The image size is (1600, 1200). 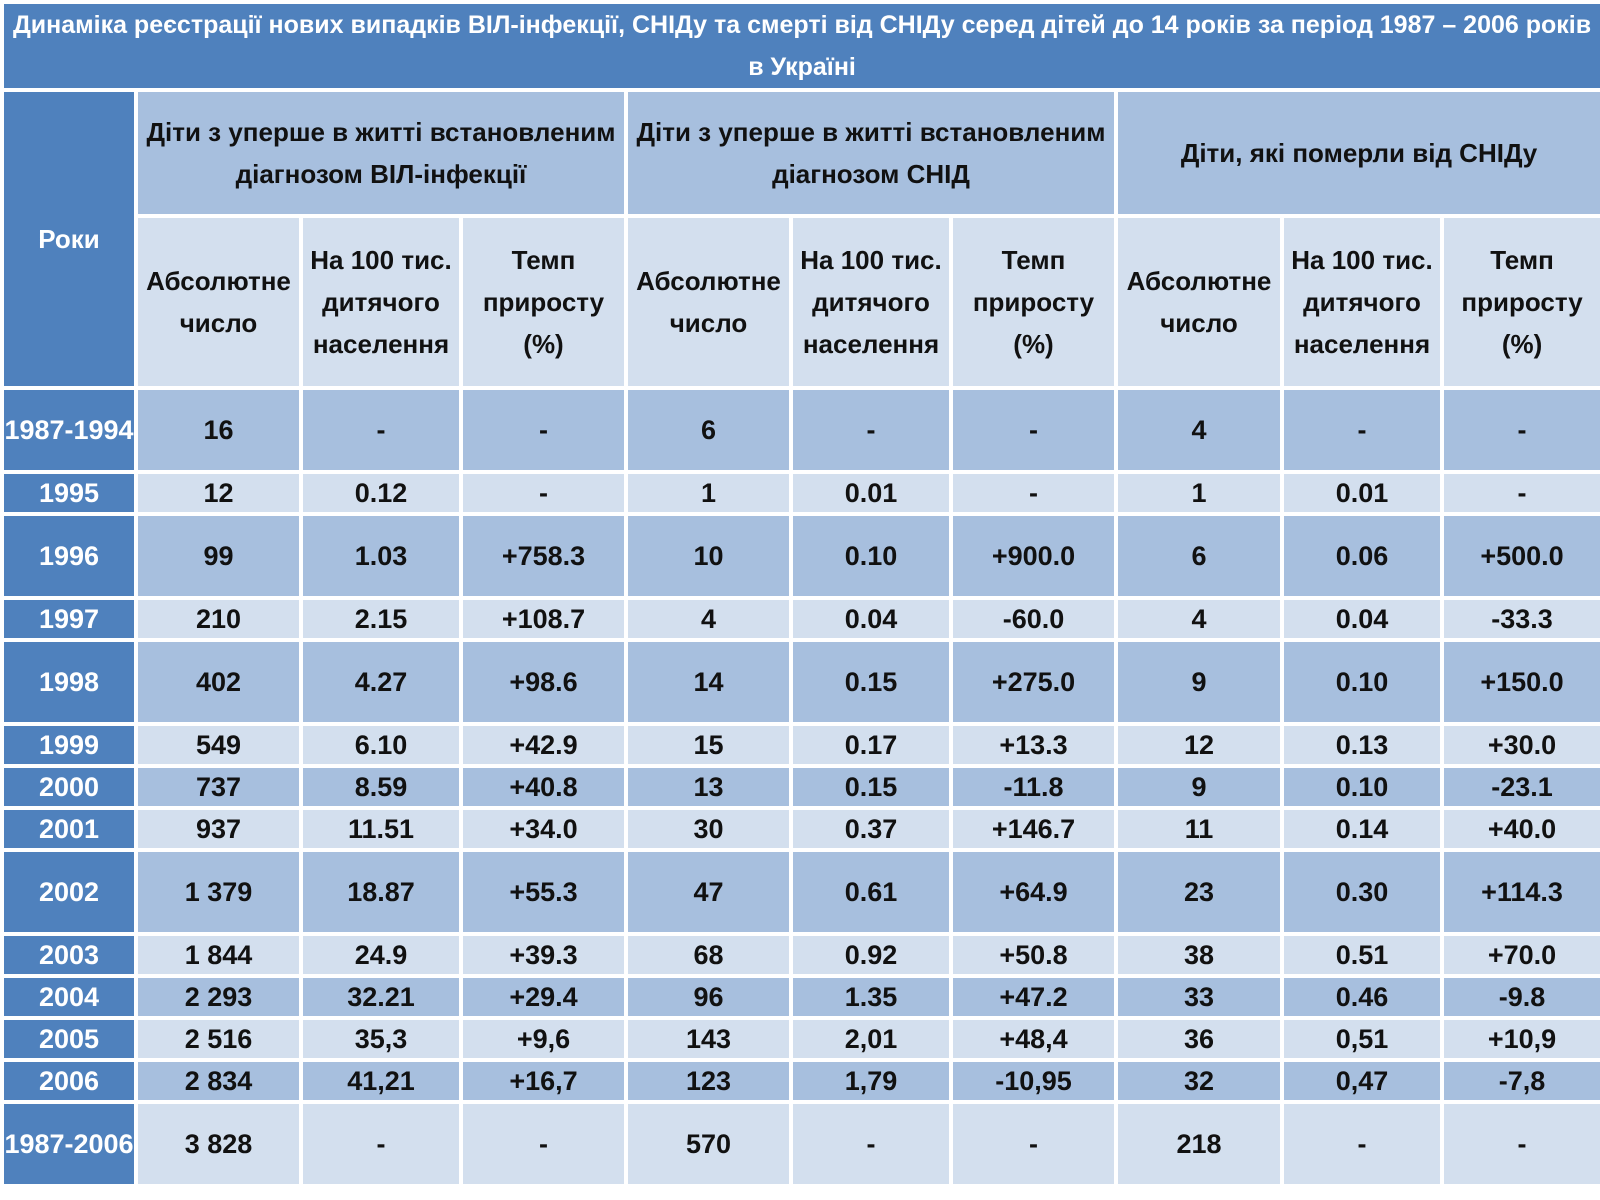 What do you see at coordinates (218, 1081) in the screenshot?
I see `hiv-abs-cell: 2 834` at bounding box center [218, 1081].